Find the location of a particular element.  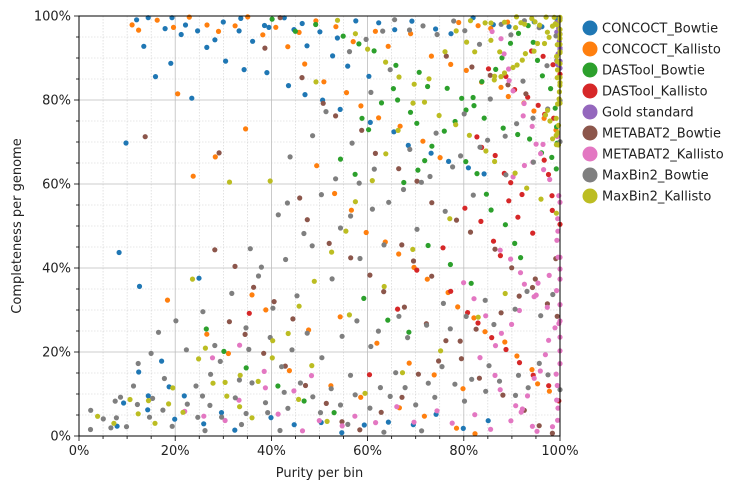

legend-item: DASTool_Kallisto is located at coordinates (645, 91).